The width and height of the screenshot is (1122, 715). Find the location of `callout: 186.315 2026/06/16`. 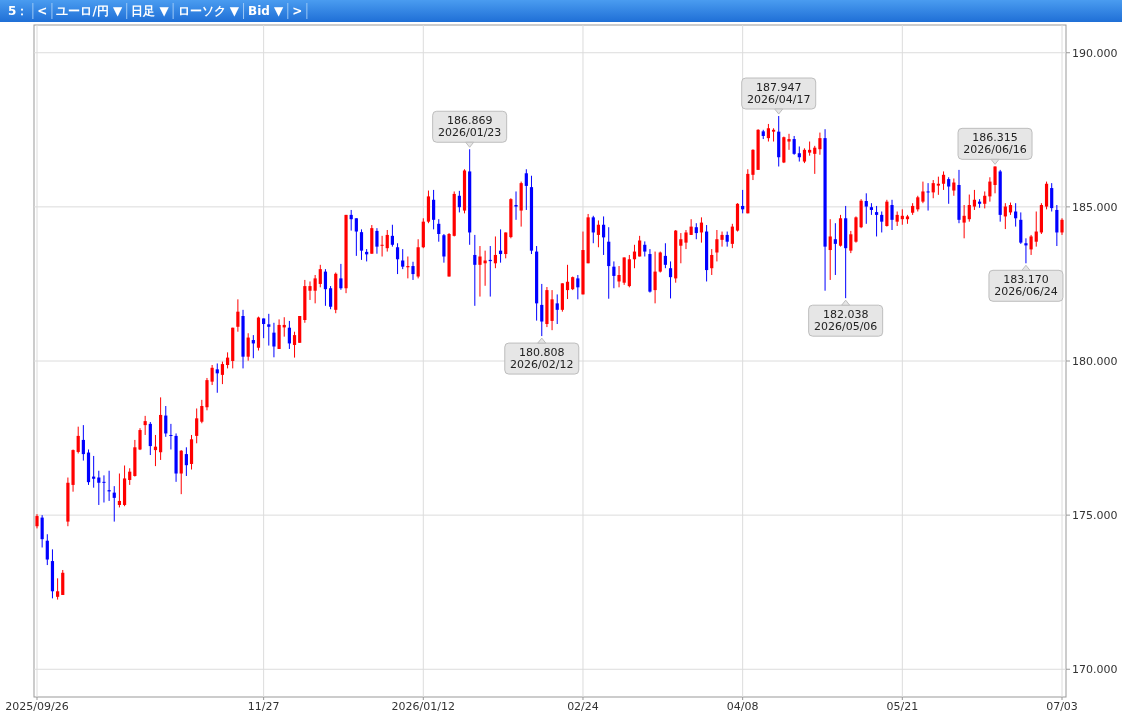

callout: 186.315 2026/06/16 is located at coordinates (995, 146).